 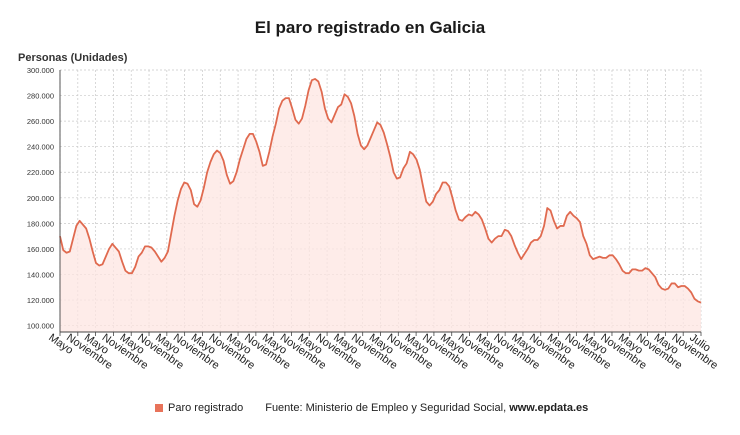 I want to click on y-tick-label: 100.000, so click(x=40, y=326).